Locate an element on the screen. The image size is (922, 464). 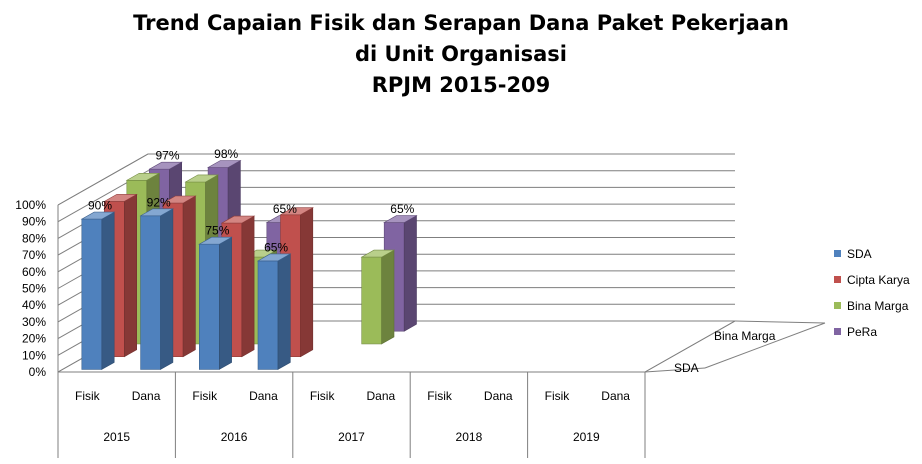
legend-label: PeRa is located at coordinates (862, 332).